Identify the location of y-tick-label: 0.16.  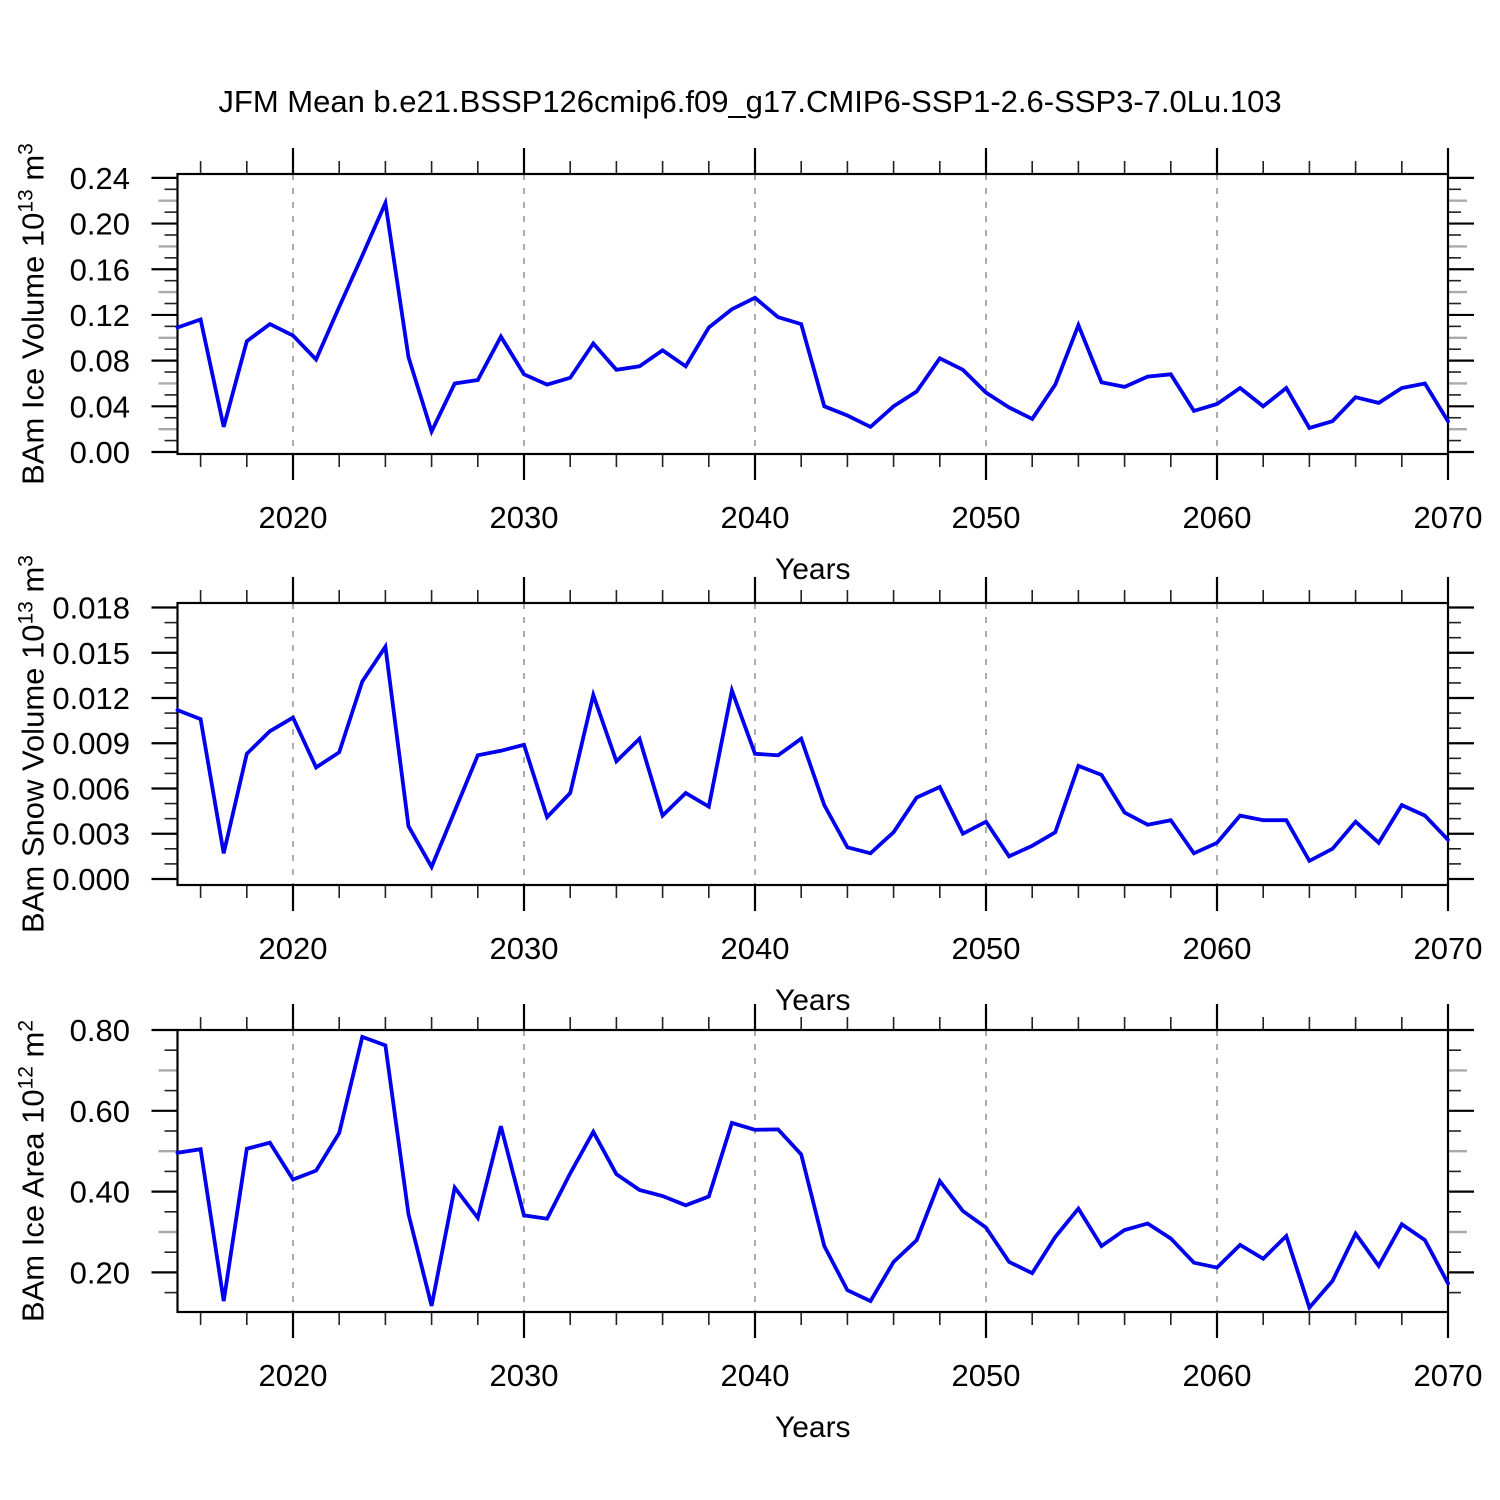
(100, 269).